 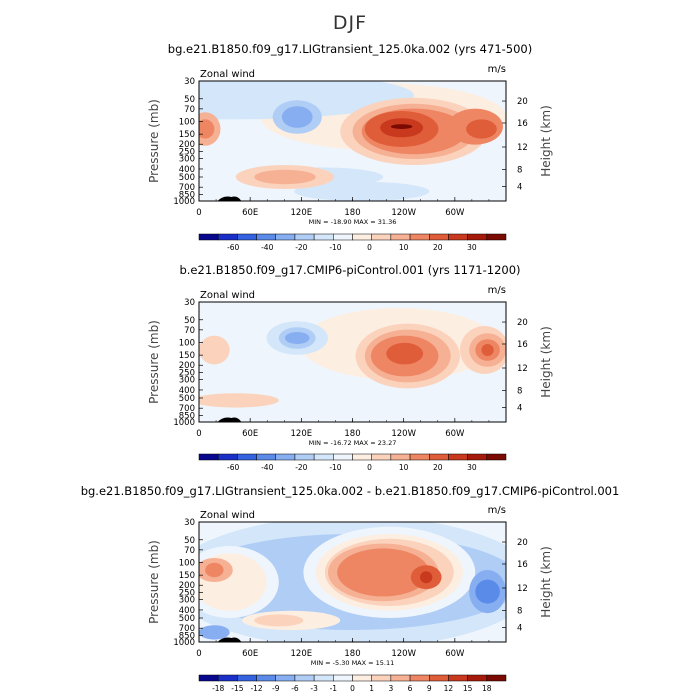 What do you see at coordinates (250, 654) in the screenshot?
I see `x-tick-label: 60E` at bounding box center [250, 654].